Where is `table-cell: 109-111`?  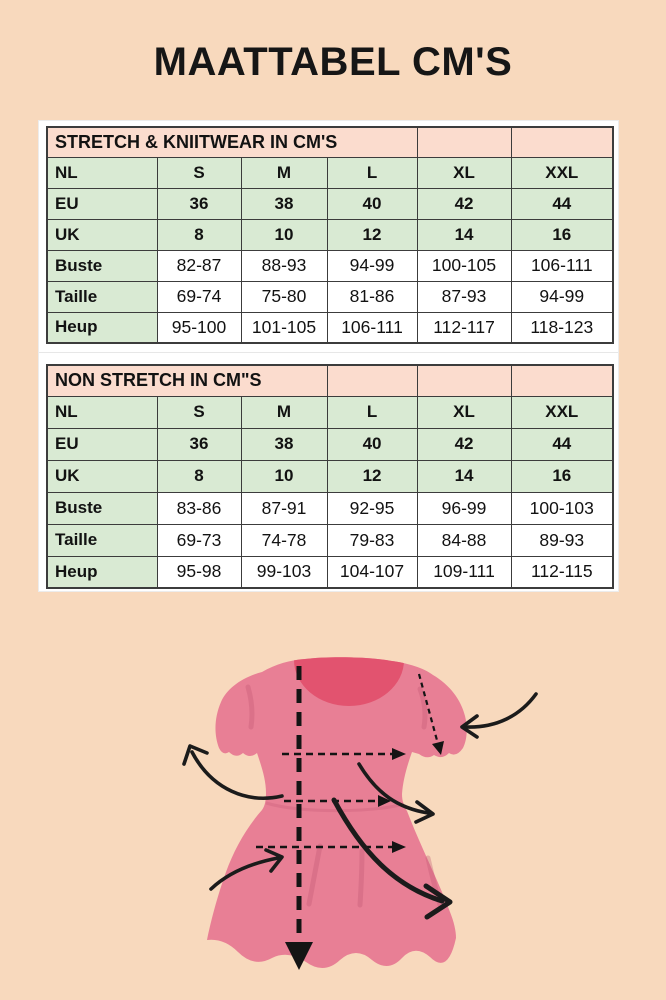 table-cell: 109-111 is located at coordinates (464, 572).